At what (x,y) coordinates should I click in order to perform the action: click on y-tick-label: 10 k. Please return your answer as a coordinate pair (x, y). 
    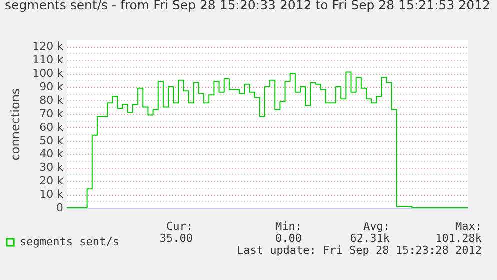
    Looking at the image, I should click on (52, 195).